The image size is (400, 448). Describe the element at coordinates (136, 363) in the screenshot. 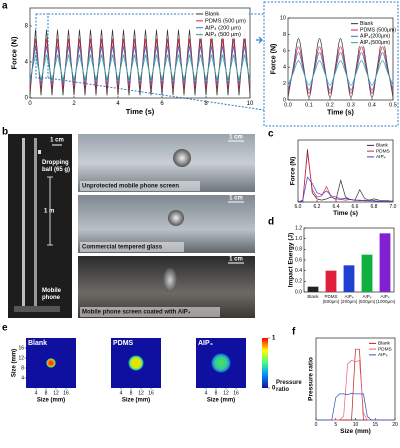

I see `heatmap-spot` at that location.